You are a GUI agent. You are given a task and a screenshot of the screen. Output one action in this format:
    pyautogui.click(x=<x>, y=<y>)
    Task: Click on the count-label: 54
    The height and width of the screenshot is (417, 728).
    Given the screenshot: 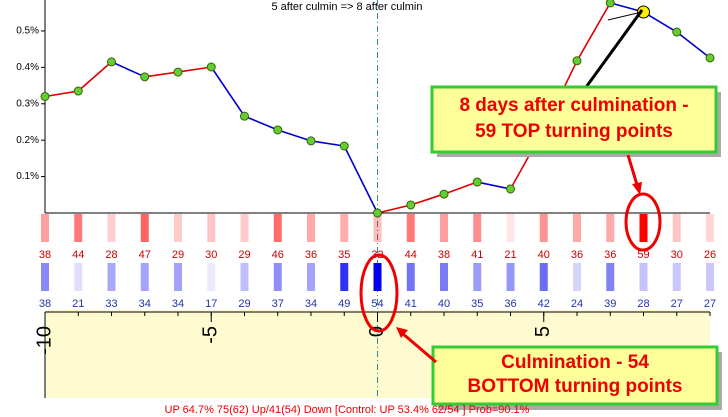 What is the action you would take?
    pyautogui.click(x=377, y=304)
    